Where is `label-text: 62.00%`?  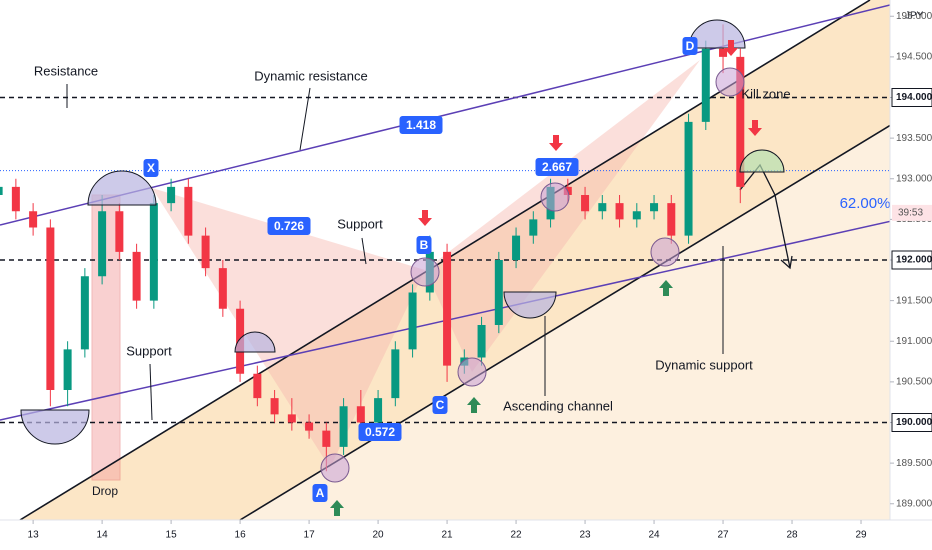 label-text: 62.00% is located at coordinates (865, 203).